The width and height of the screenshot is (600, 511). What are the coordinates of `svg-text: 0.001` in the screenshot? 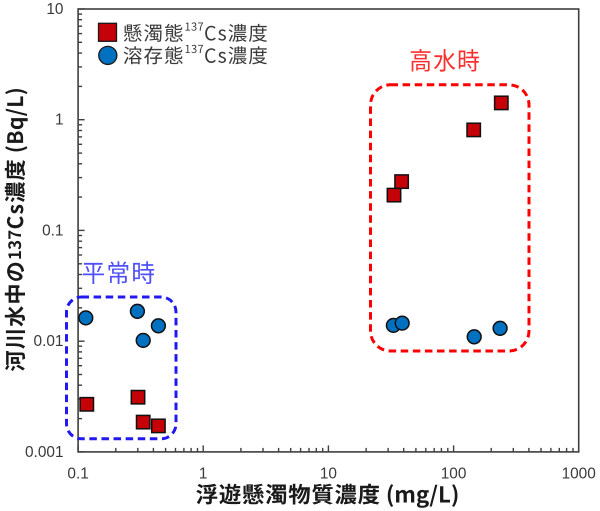 It's located at (44, 452).